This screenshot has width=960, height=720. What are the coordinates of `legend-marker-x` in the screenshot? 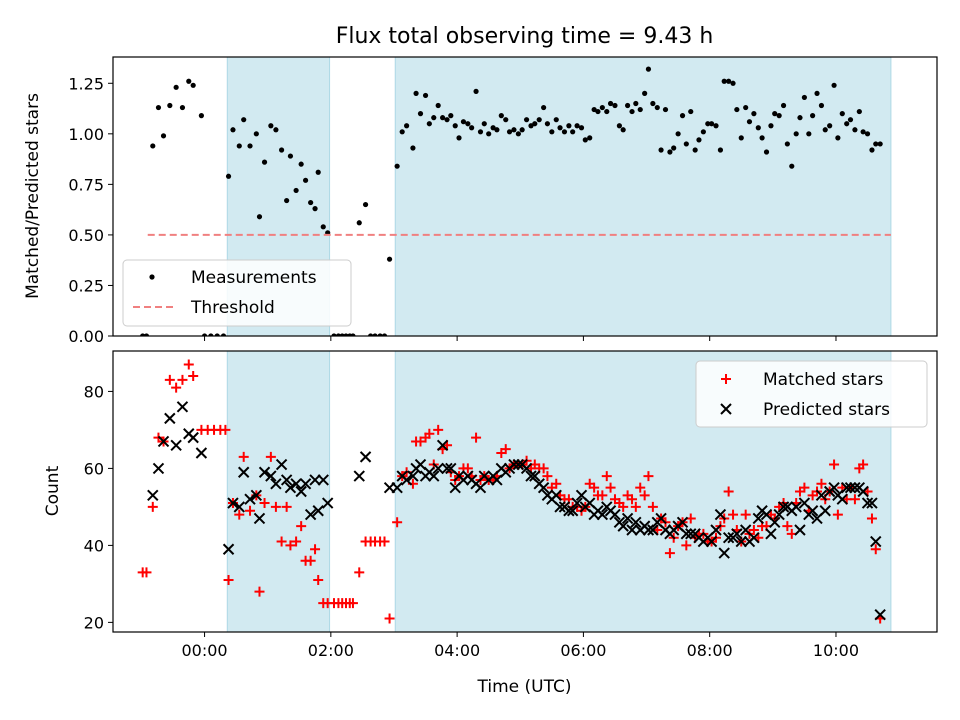 It's located at (726, 409).